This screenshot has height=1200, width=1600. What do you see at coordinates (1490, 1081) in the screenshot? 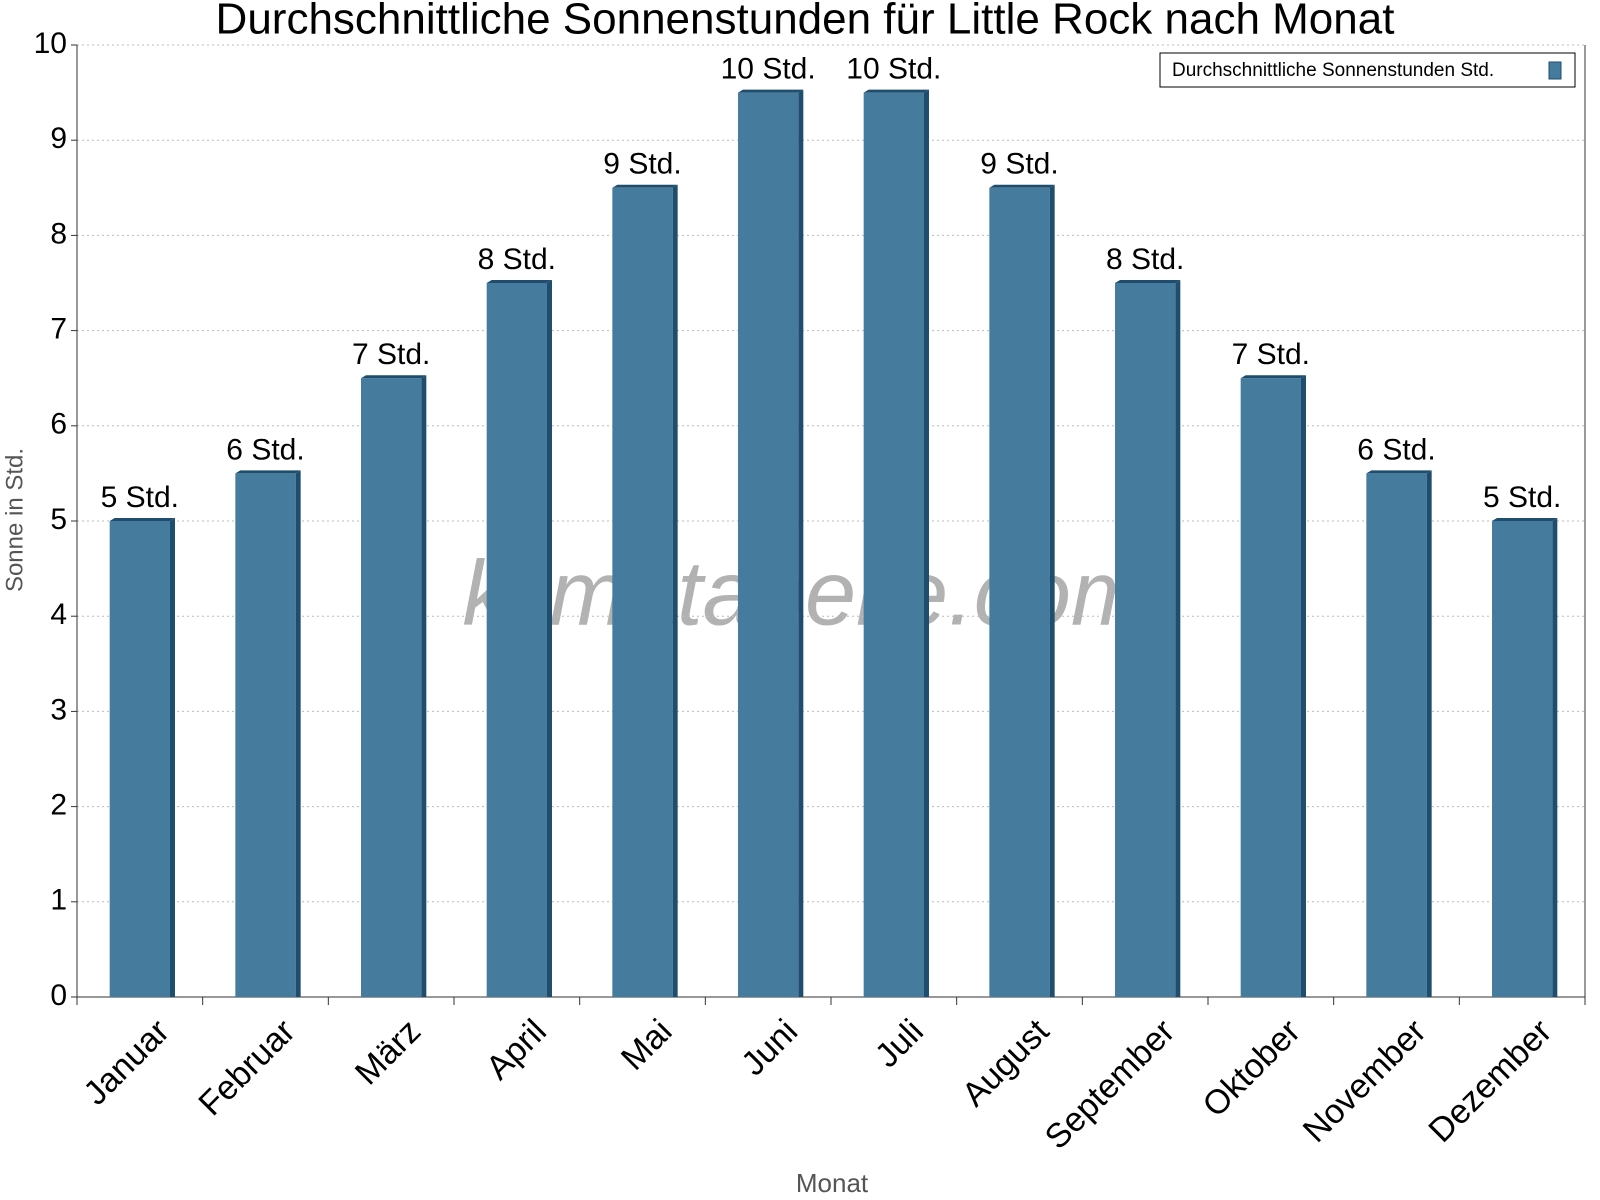
I see `x-tick-label: Dezember` at bounding box center [1490, 1081].